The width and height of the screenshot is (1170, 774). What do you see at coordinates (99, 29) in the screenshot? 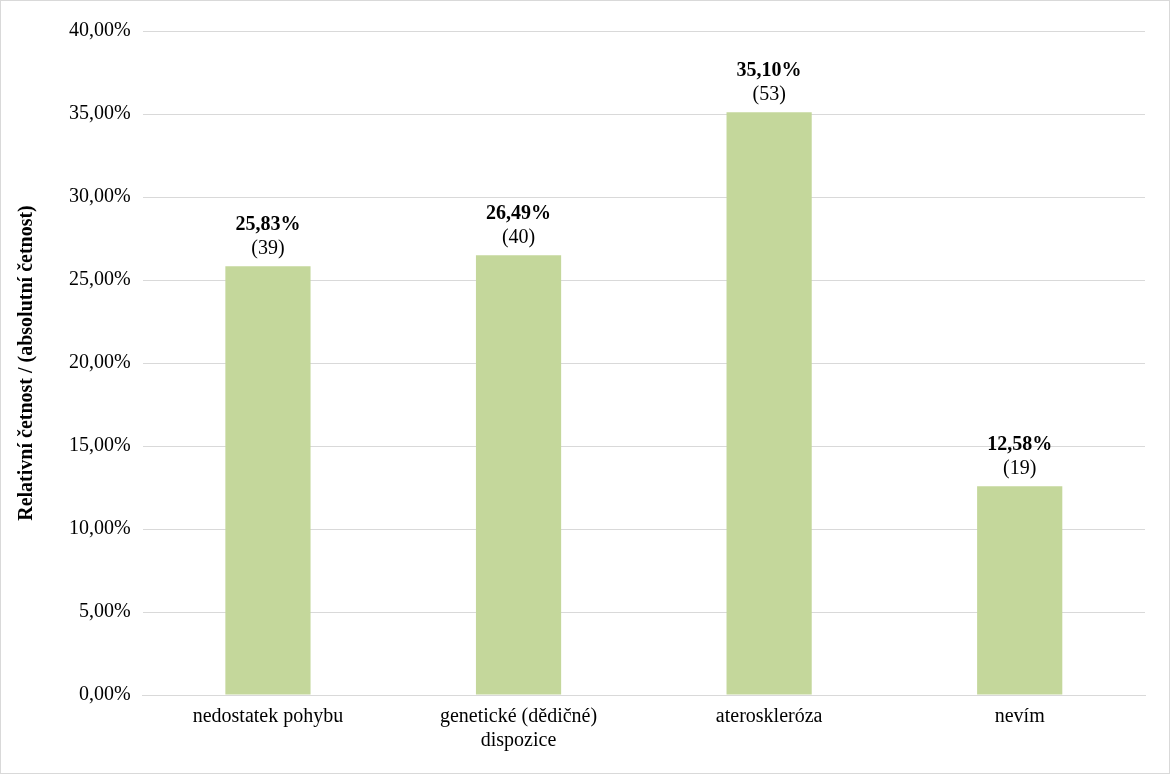
I see `y-tick-label: 40,00%` at bounding box center [99, 29].